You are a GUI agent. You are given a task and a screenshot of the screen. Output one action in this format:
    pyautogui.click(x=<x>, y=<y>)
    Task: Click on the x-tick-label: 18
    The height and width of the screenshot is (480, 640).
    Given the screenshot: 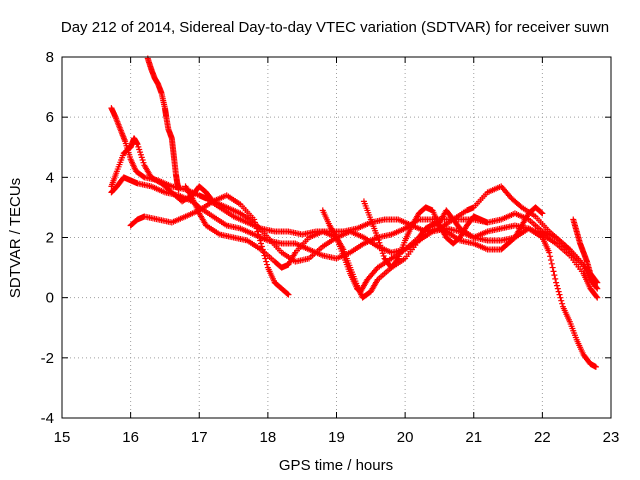 What is the action you would take?
    pyautogui.click(x=268, y=437)
    